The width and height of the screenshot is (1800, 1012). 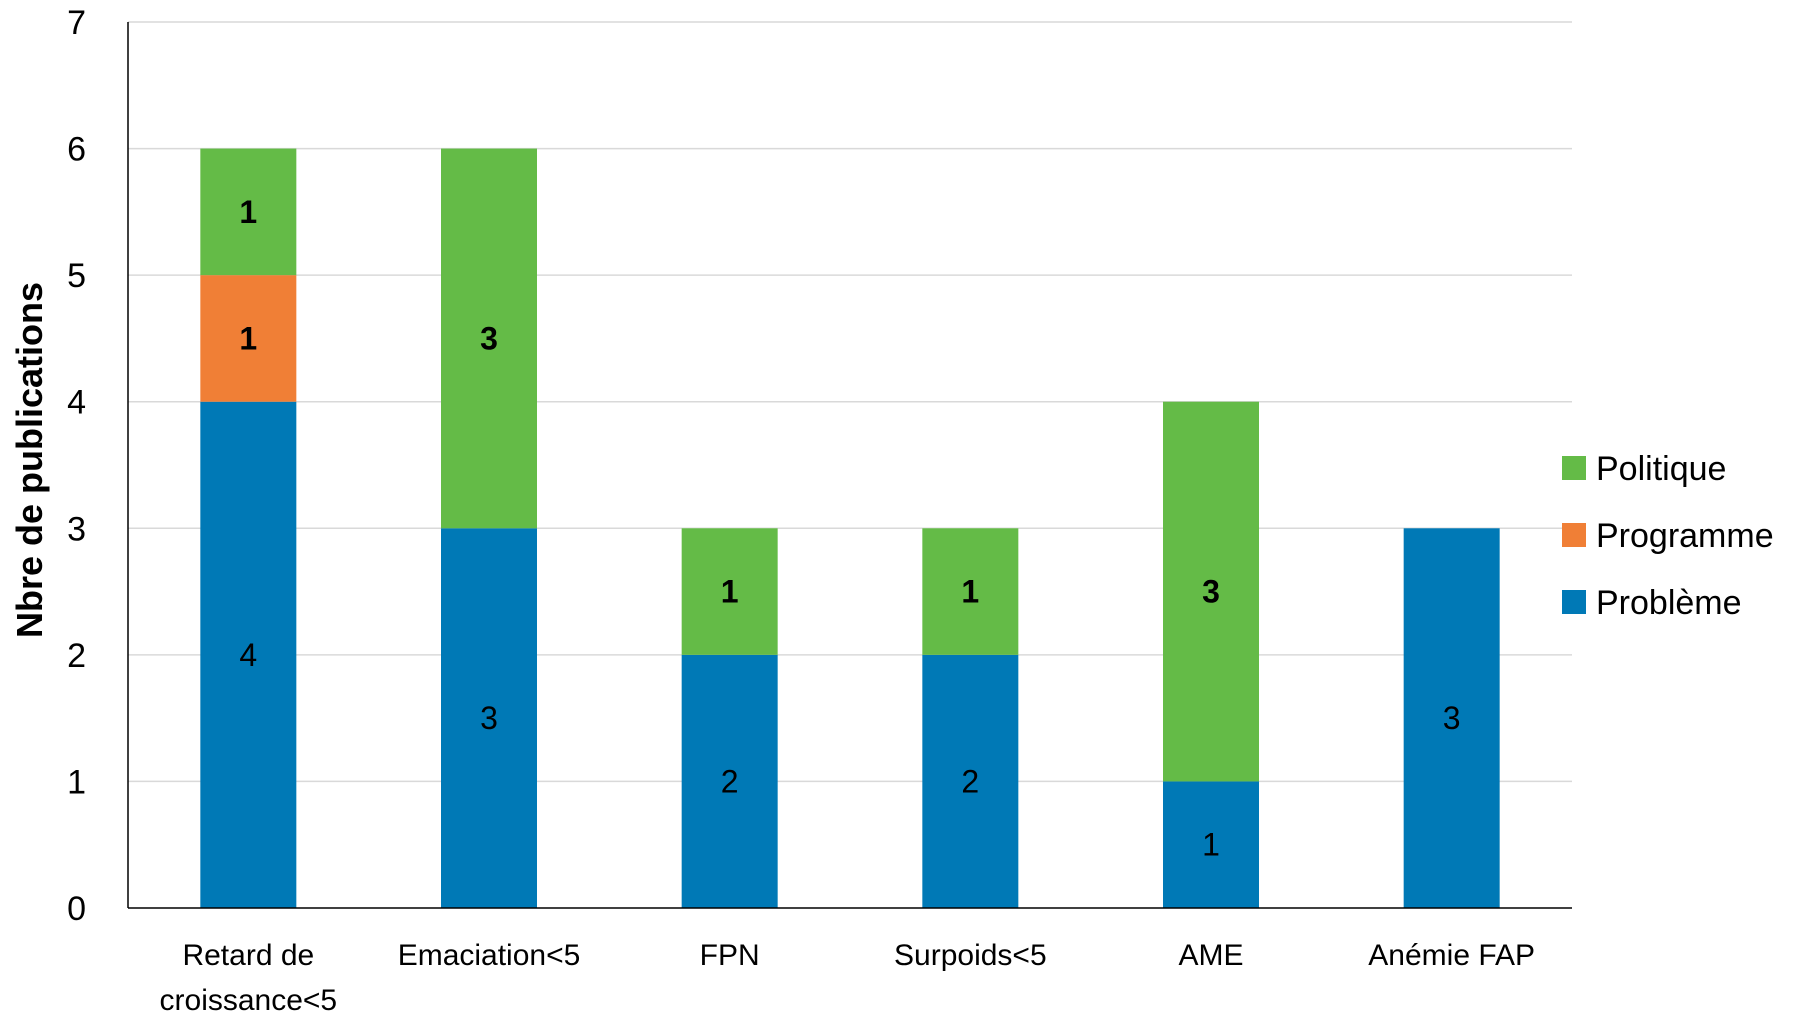 I want to click on legend-swatch-programme, so click(x=1574, y=535).